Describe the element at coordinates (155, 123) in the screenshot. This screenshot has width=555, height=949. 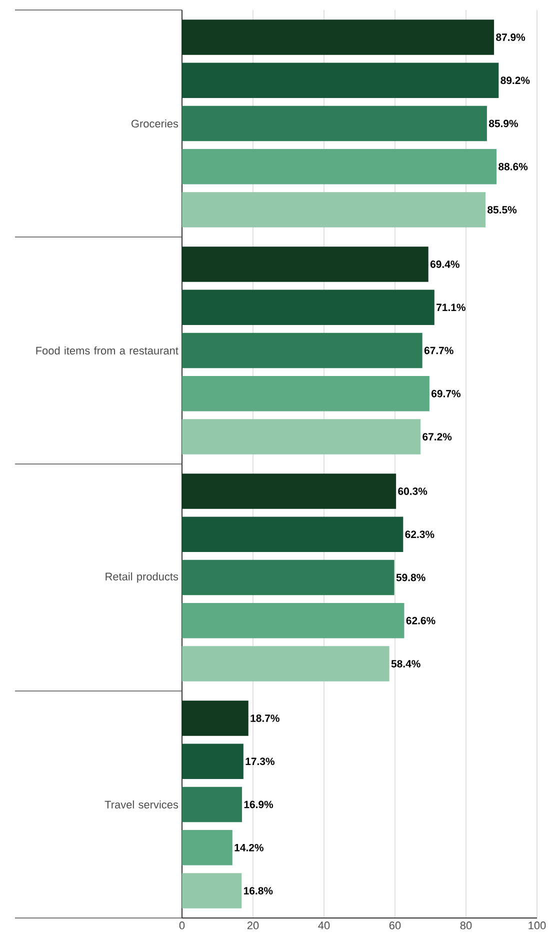
I see `y-tick-label: Groceries` at that location.